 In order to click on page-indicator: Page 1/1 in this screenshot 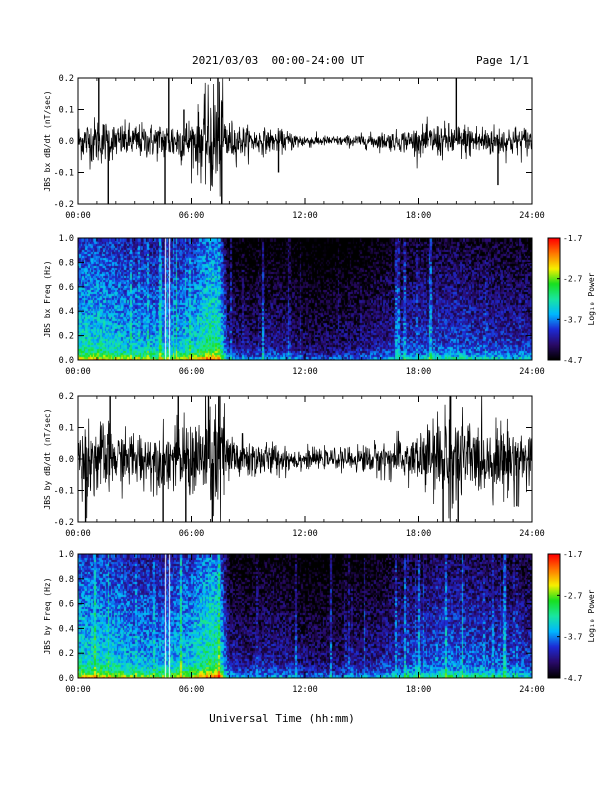, I will do `click(502, 60)`.